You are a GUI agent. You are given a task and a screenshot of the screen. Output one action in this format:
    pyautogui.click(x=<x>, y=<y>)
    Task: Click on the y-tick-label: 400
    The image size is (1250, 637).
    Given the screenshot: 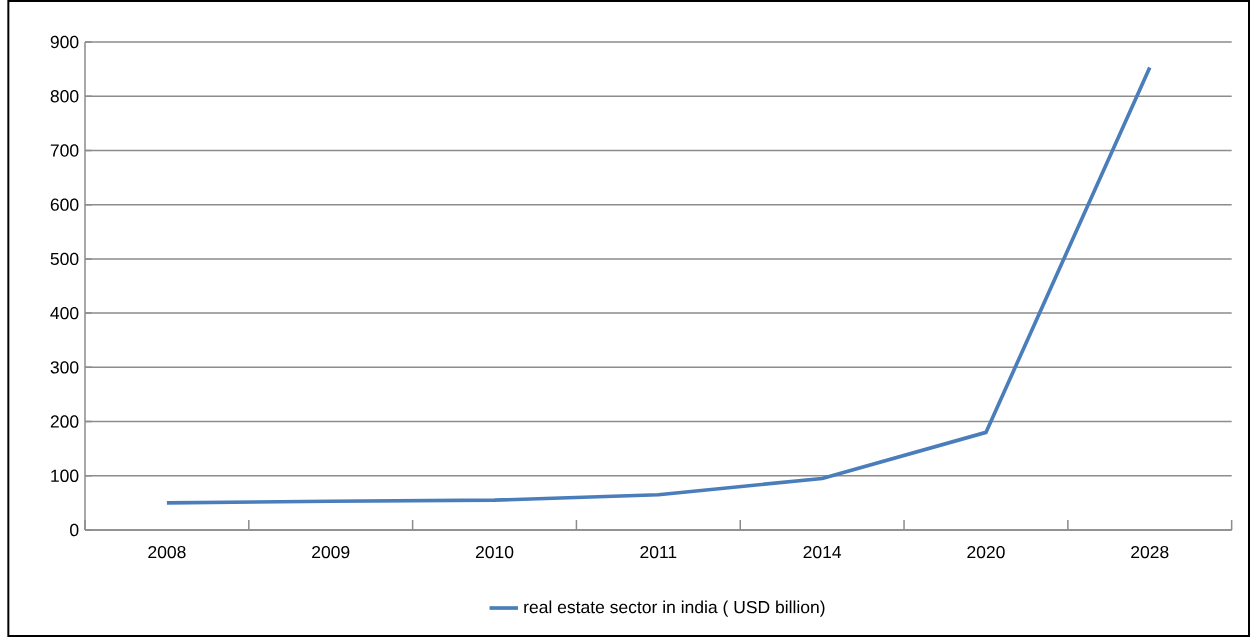 What is the action you would take?
    pyautogui.click(x=64, y=313)
    